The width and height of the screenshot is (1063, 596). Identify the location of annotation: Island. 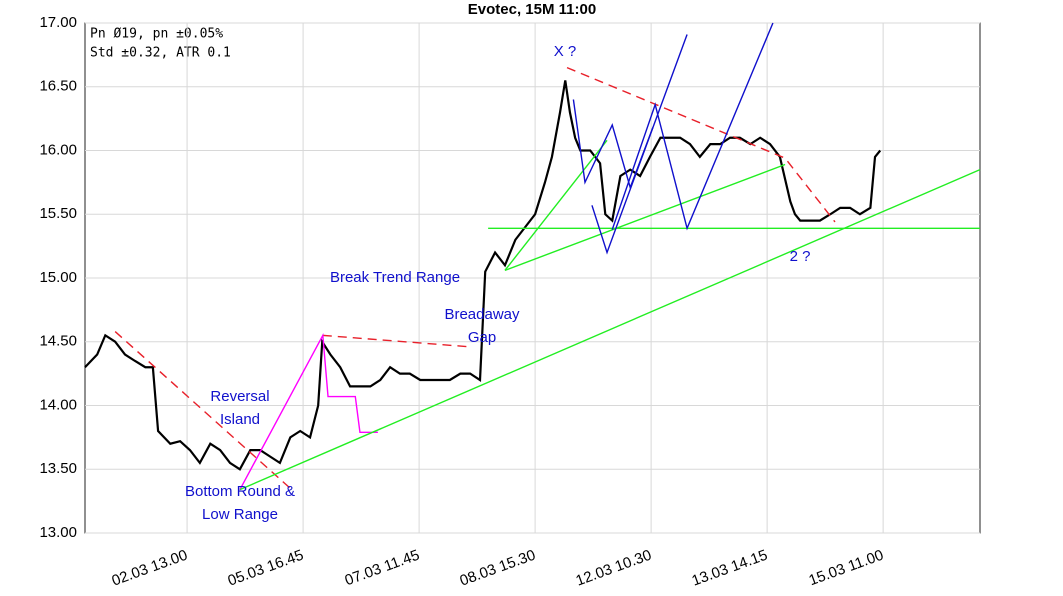
(240, 419).